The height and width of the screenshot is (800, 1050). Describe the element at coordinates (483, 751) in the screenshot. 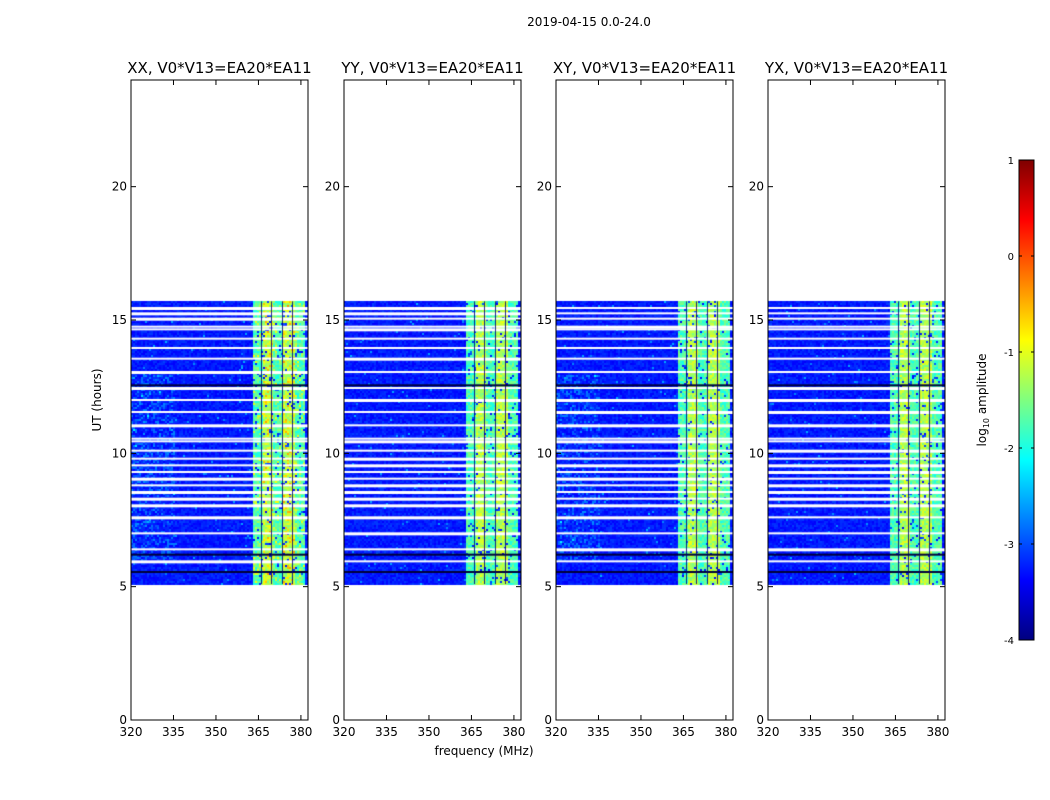

I see `x-axis-label: frequency (MHz)` at that location.